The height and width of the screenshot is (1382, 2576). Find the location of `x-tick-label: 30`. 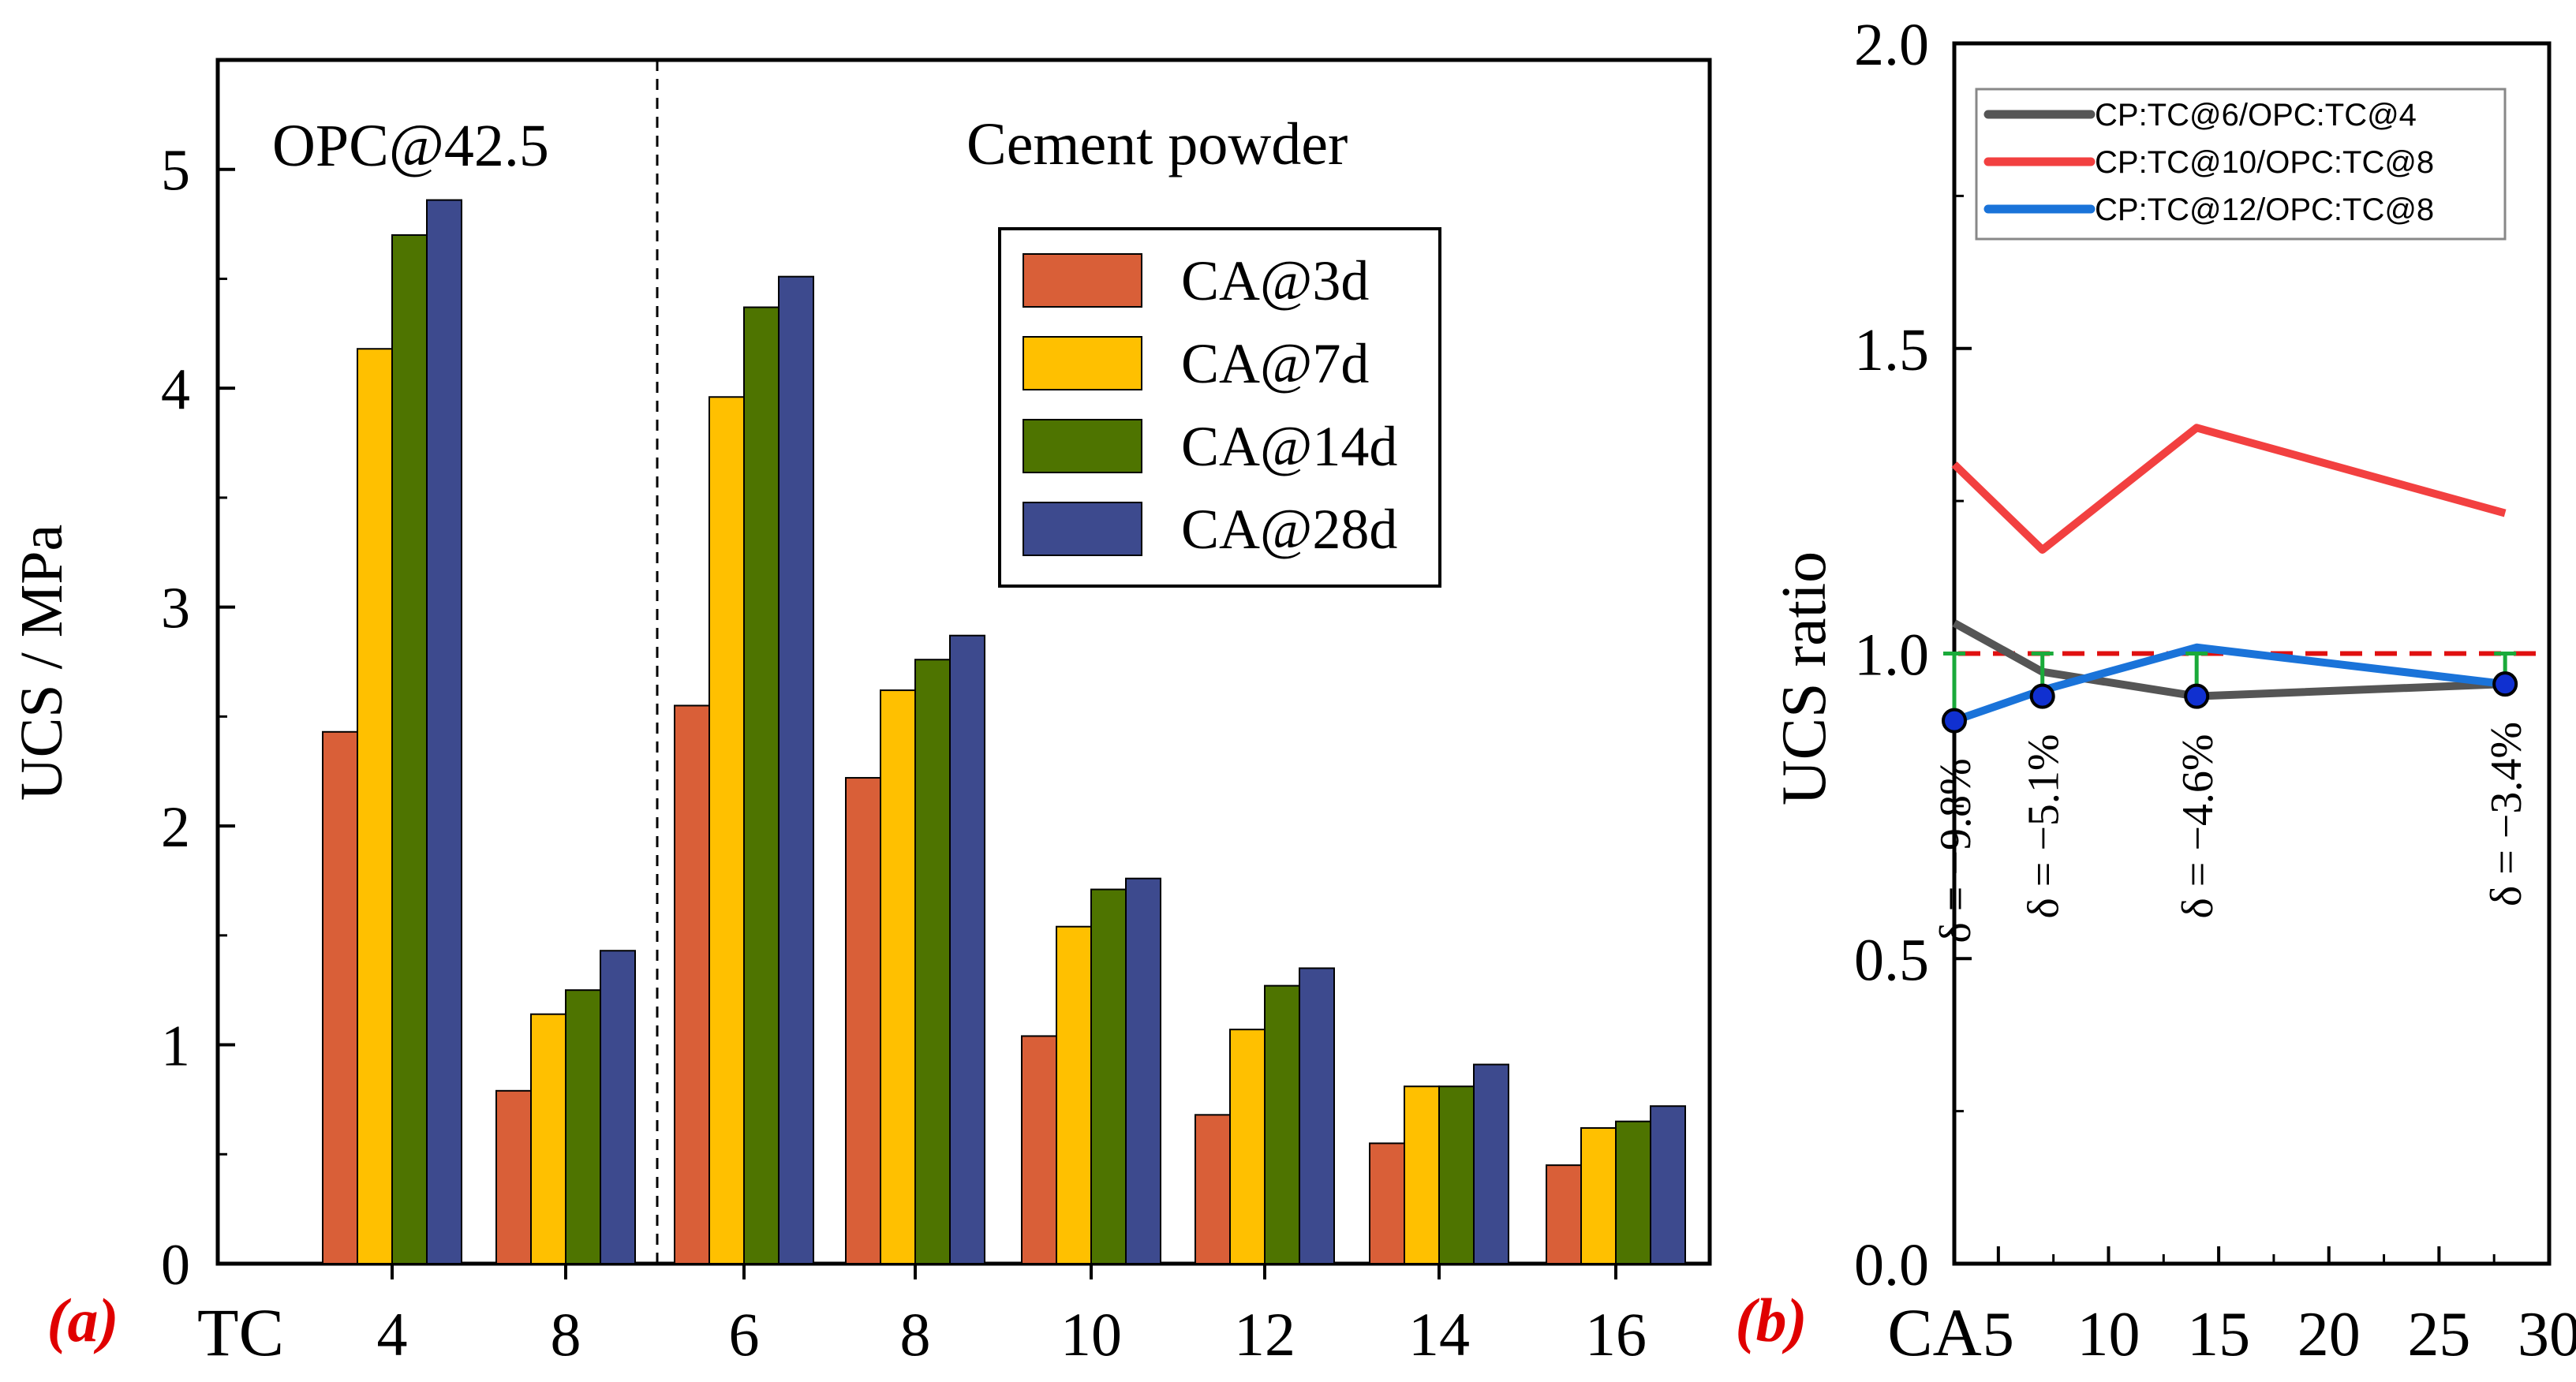

x-tick-label: 30 is located at coordinates (2547, 1334).